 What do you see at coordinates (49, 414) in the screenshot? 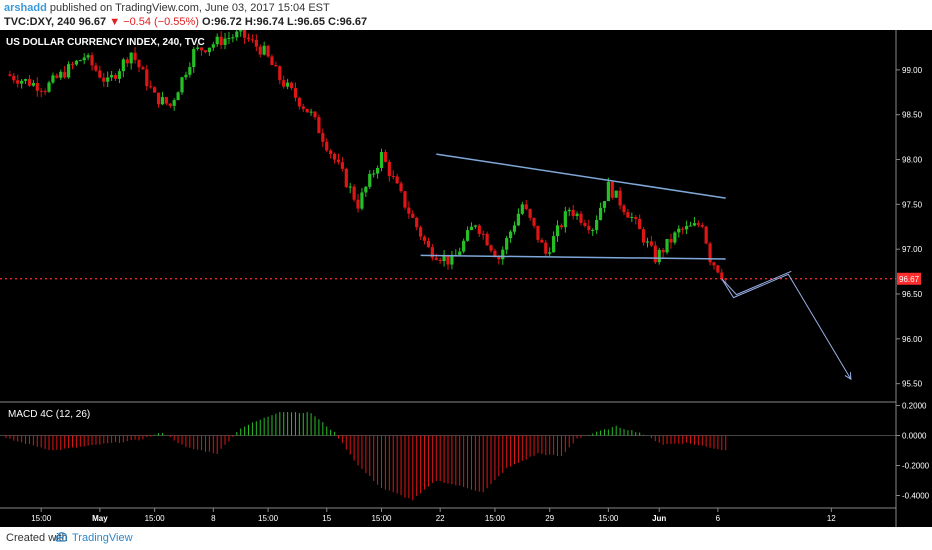
I see `macd-pane: MACD 4C (12, 26)` at bounding box center [49, 414].